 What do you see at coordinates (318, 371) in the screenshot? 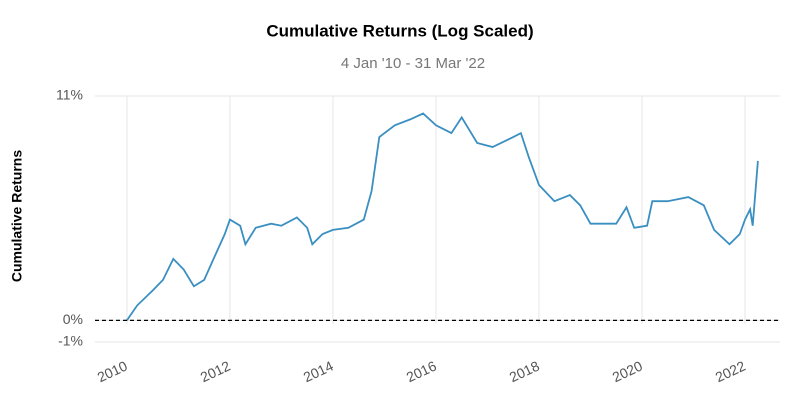
I see `x-tick-label: 2014` at bounding box center [318, 371].